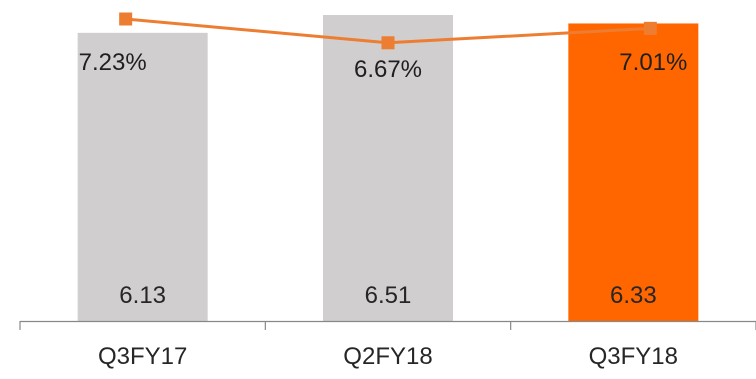  I want to click on bar-value-label: 6.33, so click(633, 295).